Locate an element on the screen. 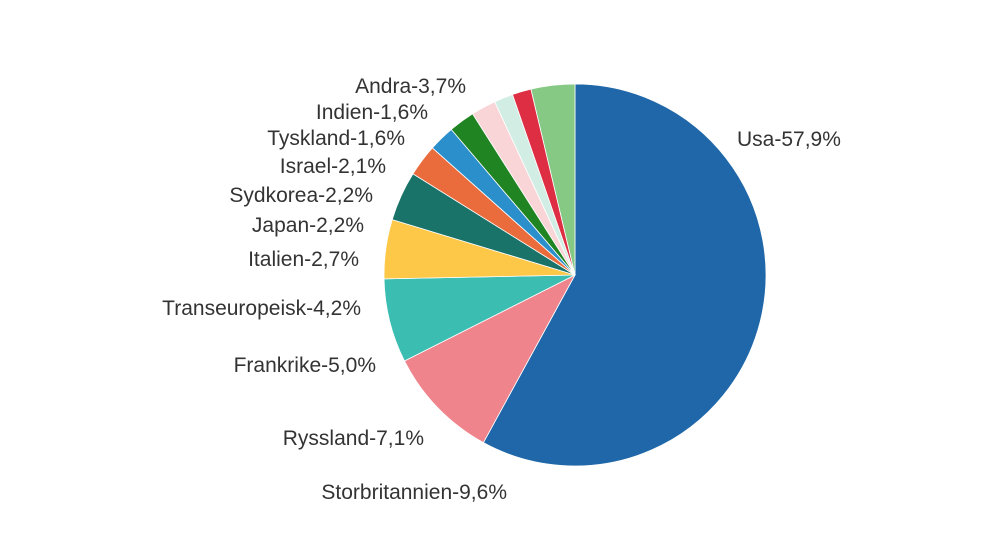  slice-label-sydkorea: Sydkorea-2,2% is located at coordinates (301, 195).